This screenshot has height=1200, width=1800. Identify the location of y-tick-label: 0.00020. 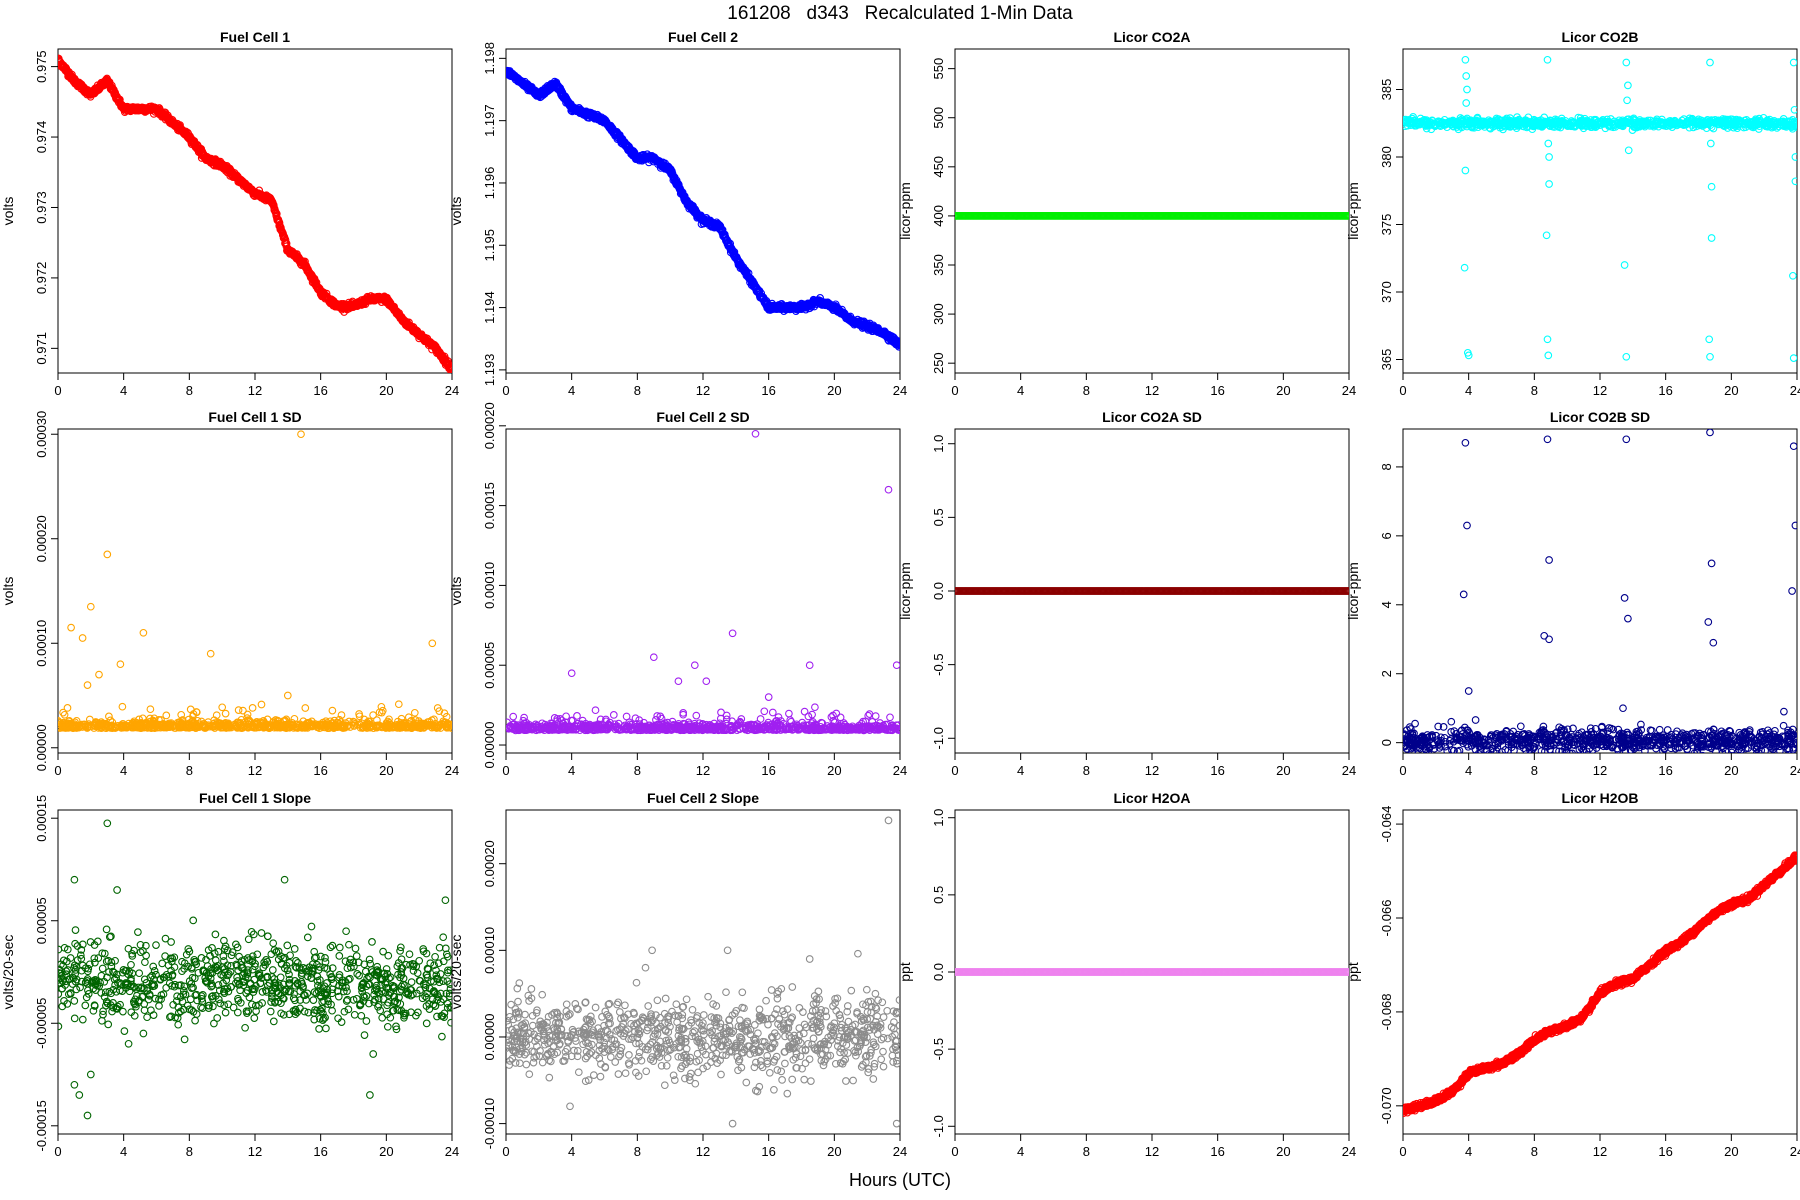
(41, 538).